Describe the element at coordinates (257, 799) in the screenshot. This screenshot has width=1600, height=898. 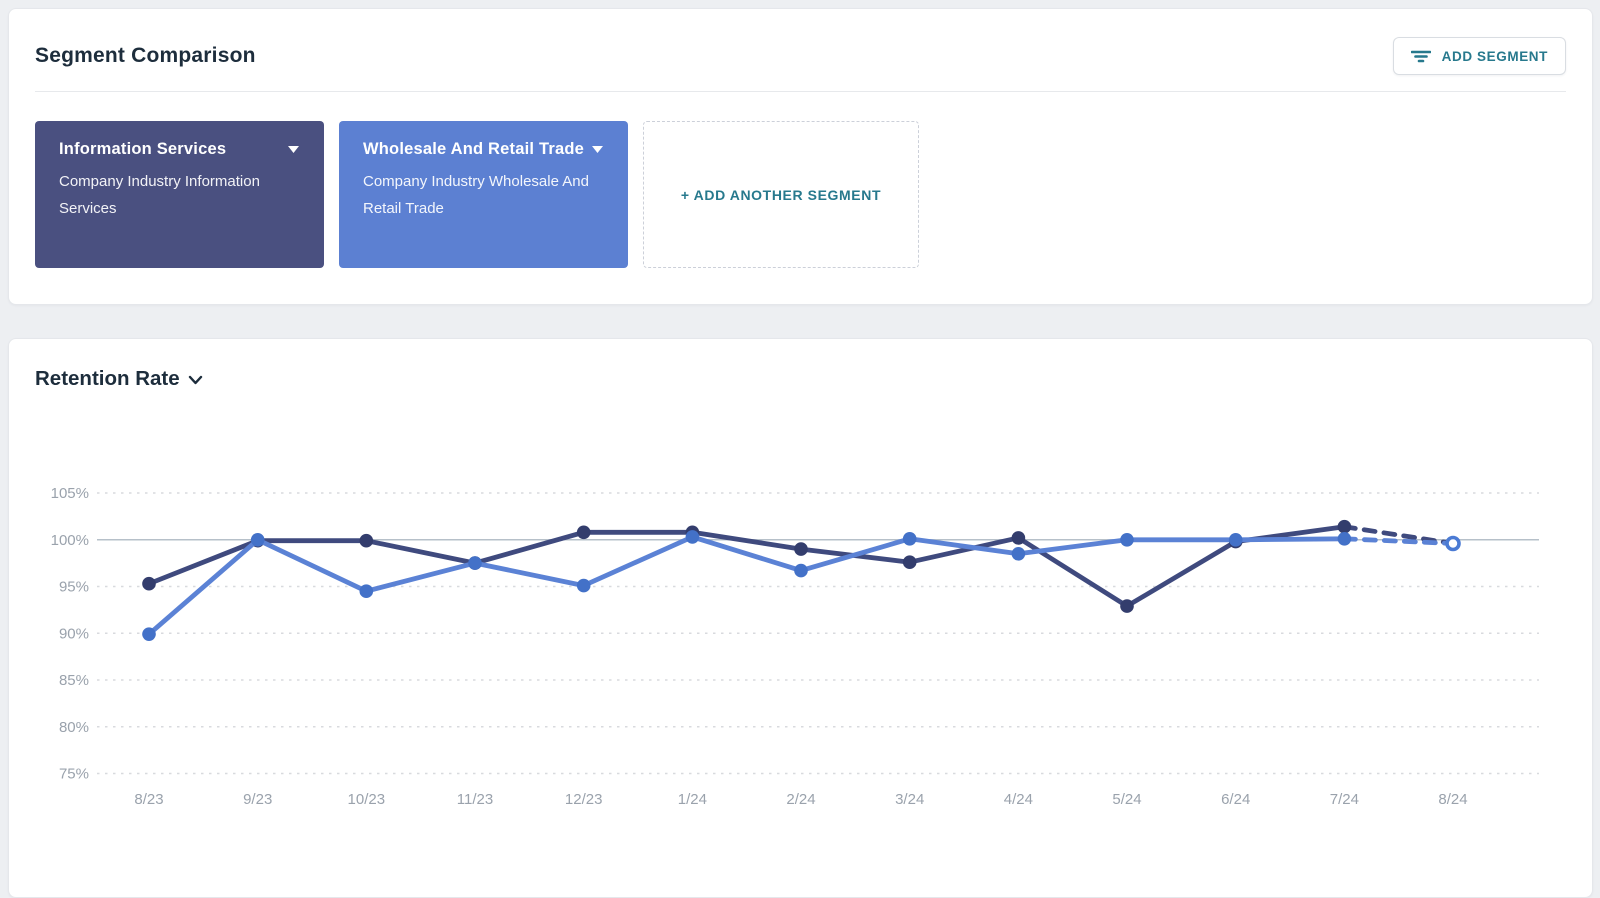
I see `x-axis-tick: 9/23` at that location.